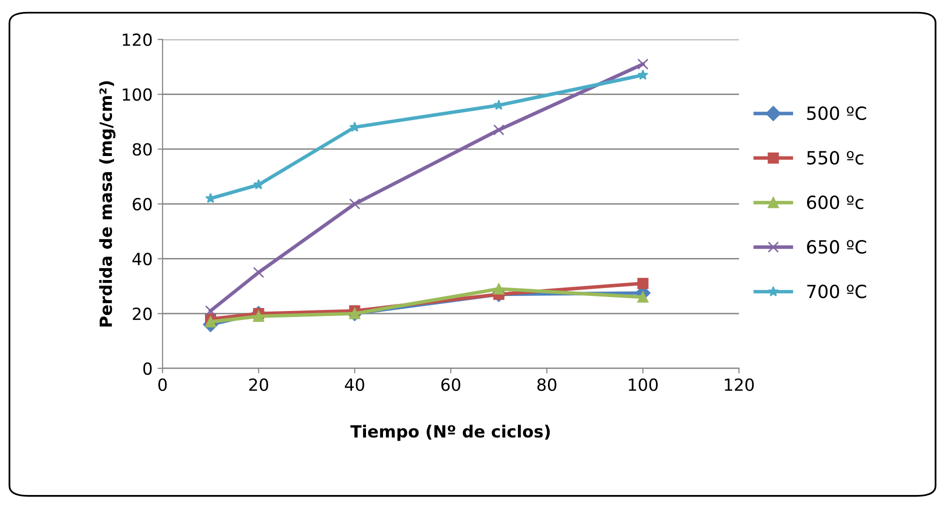  What do you see at coordinates (142, 149) in the screenshot?
I see `y-tick-label: 80` at bounding box center [142, 149].